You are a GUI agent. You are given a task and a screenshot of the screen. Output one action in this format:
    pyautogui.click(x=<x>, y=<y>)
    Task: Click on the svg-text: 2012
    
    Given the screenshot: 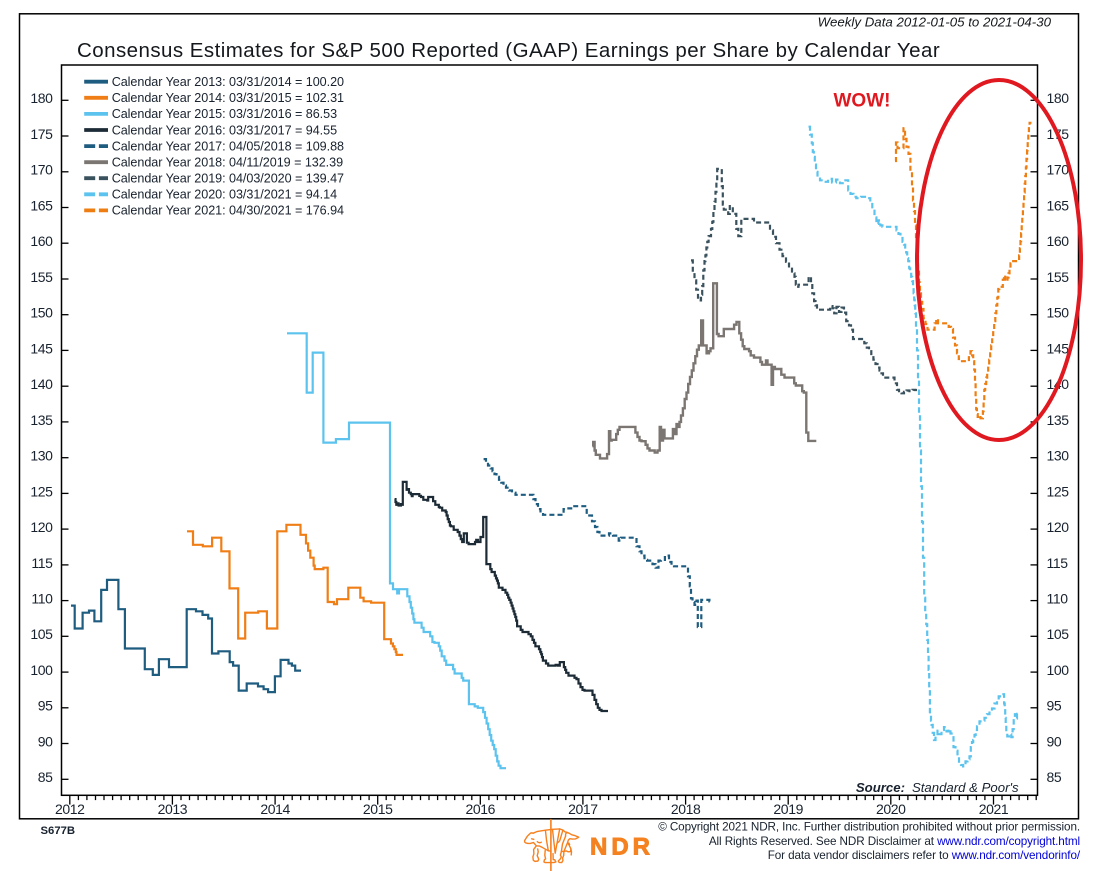 What is the action you would take?
    pyautogui.click(x=70, y=809)
    